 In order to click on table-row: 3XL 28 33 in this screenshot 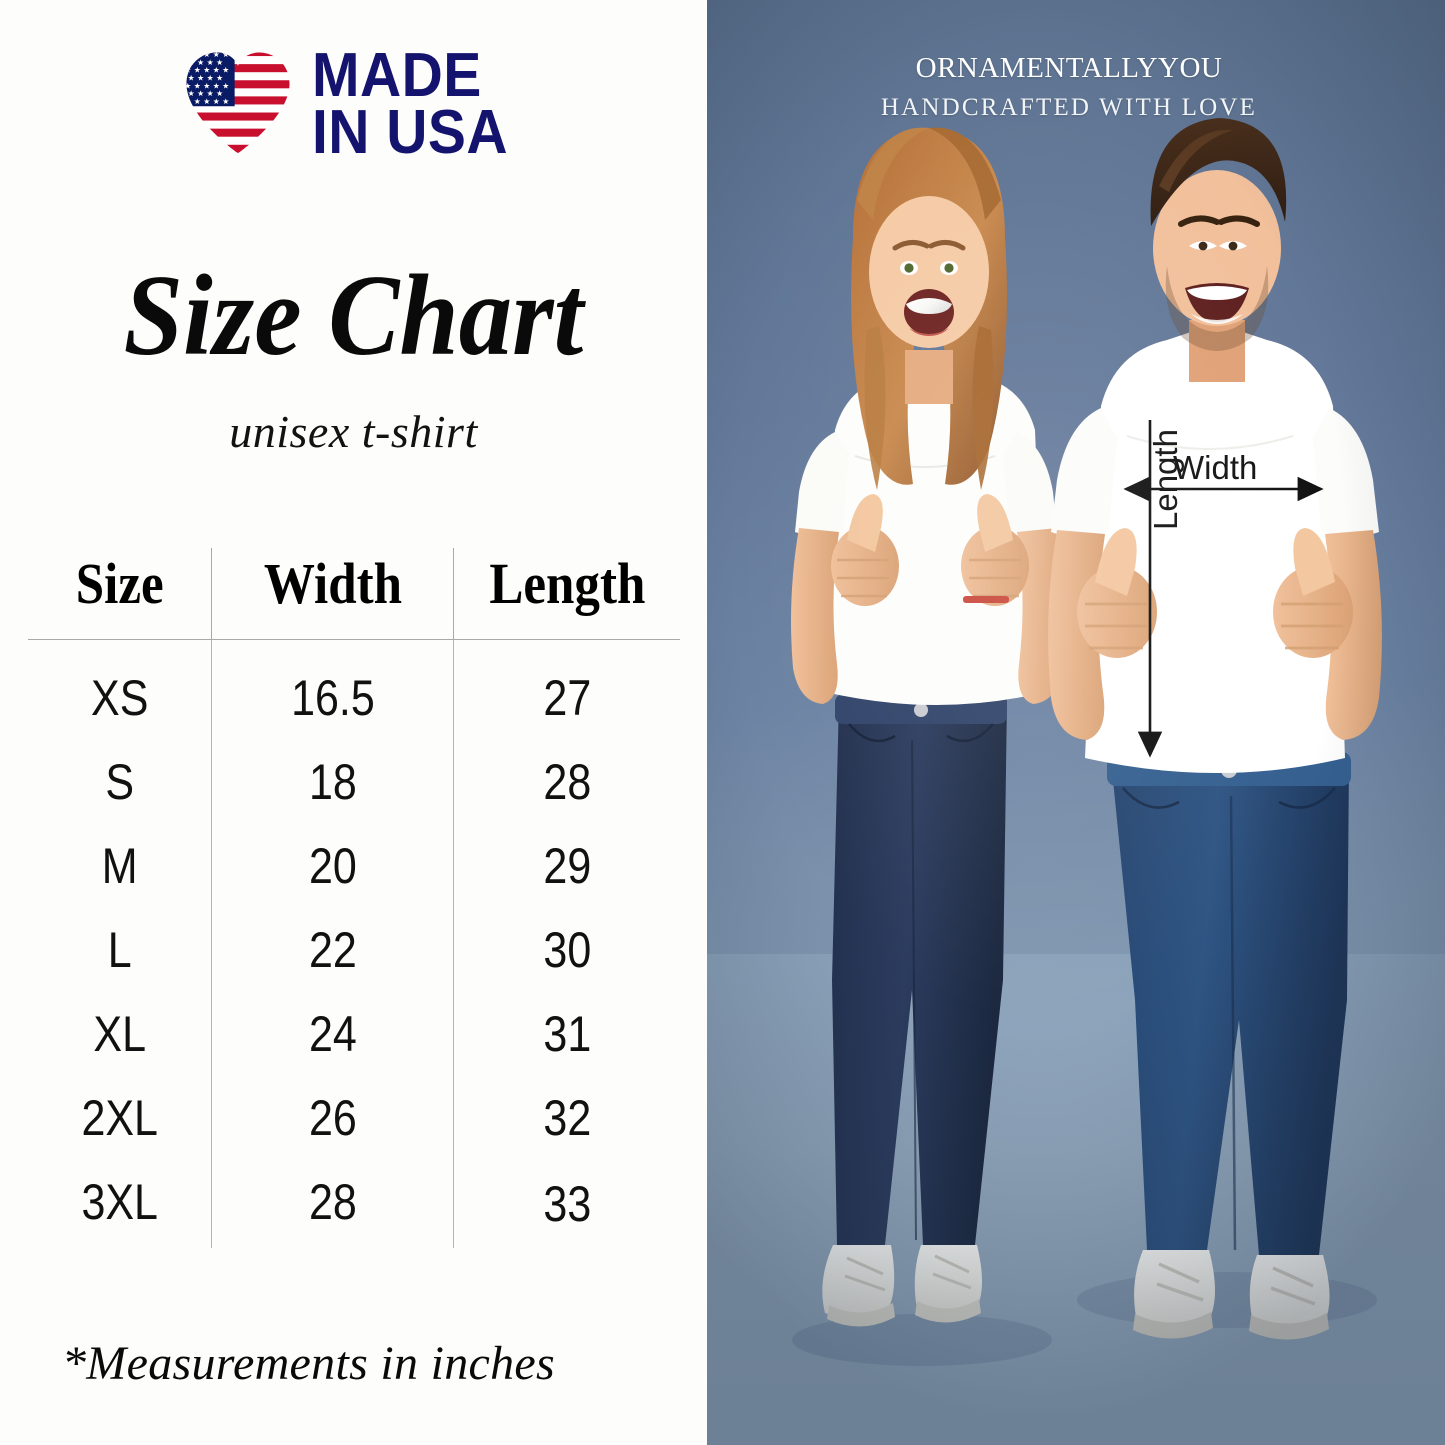, I will do `click(354, 1204)`.